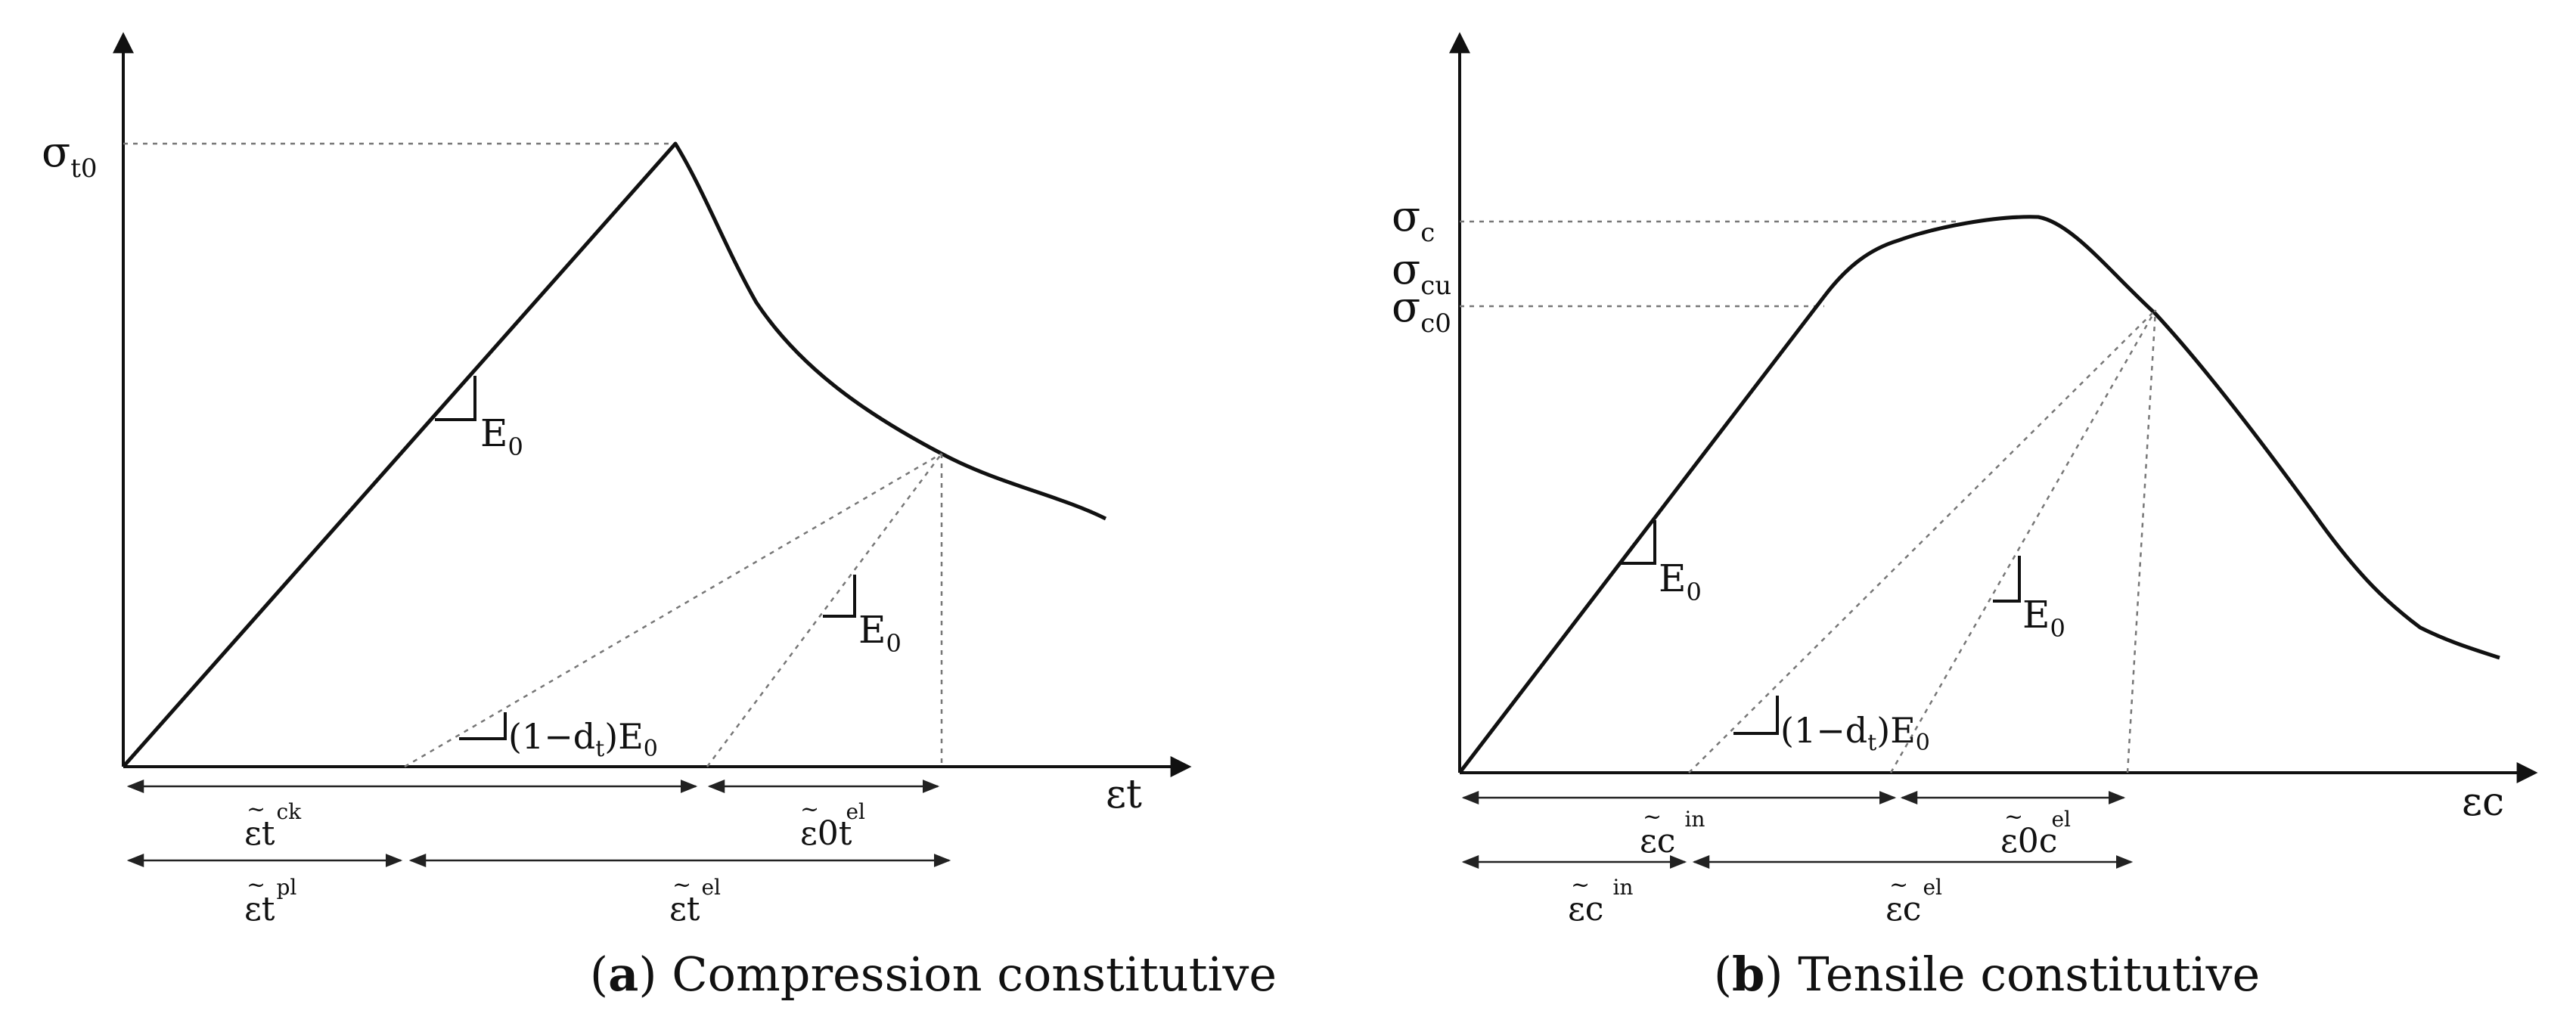 This screenshot has width=2576, height=1023. Describe the element at coordinates (2007, 579) in the screenshot. I see `panel-b-slope-triangle-right` at that location.